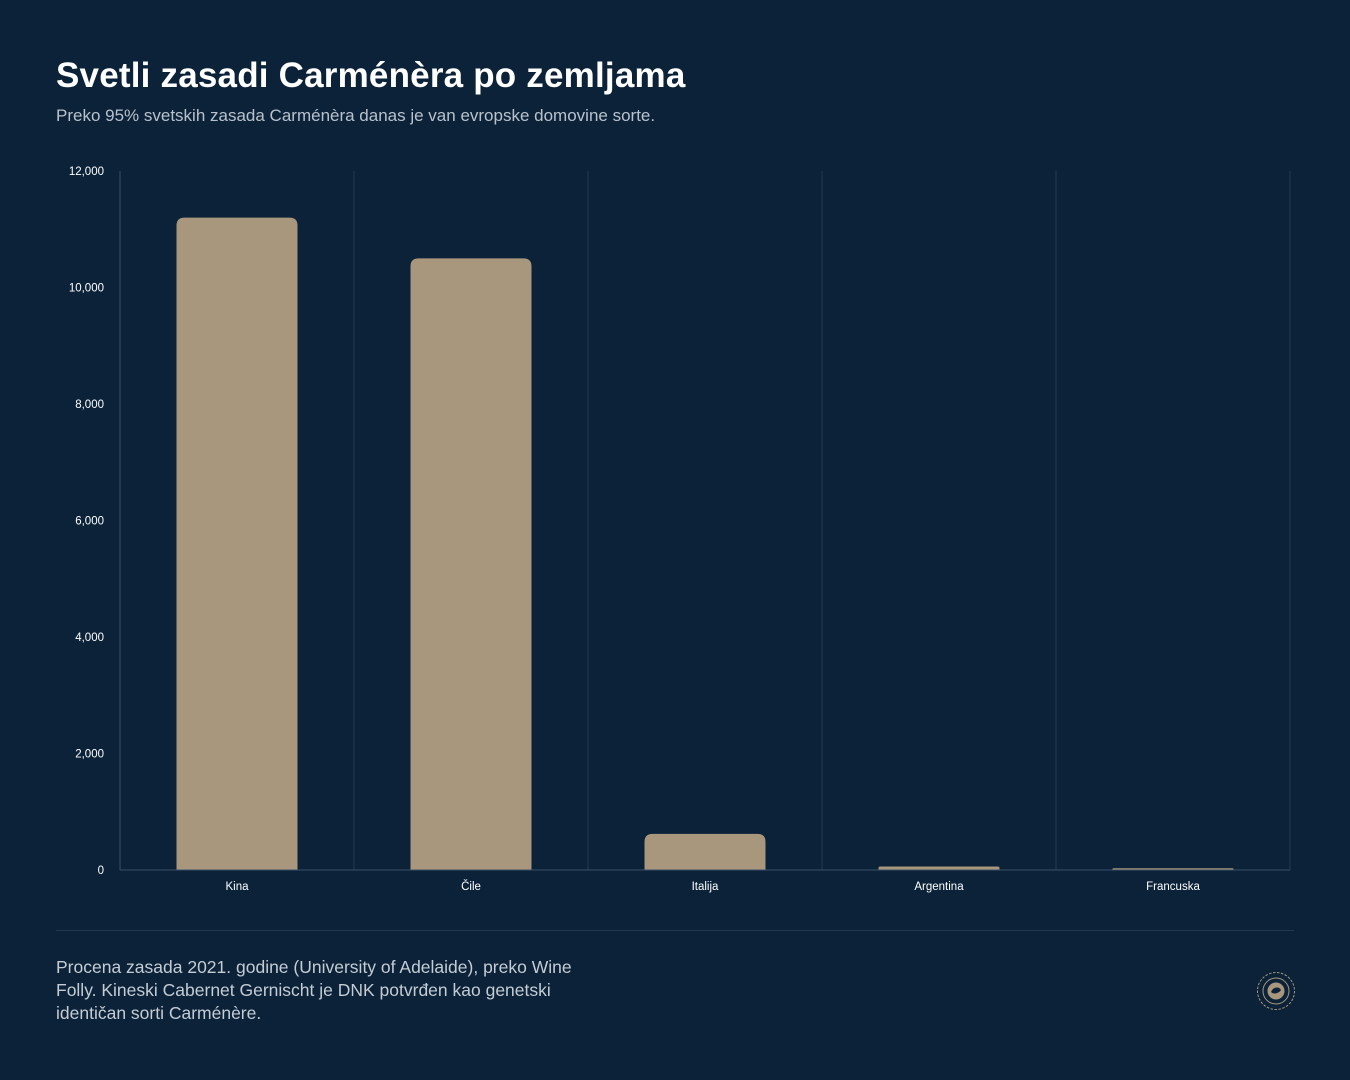 This screenshot has width=1350, height=1080. Describe the element at coordinates (89, 405) in the screenshot. I see `y-tick-label: 8,000` at that location.